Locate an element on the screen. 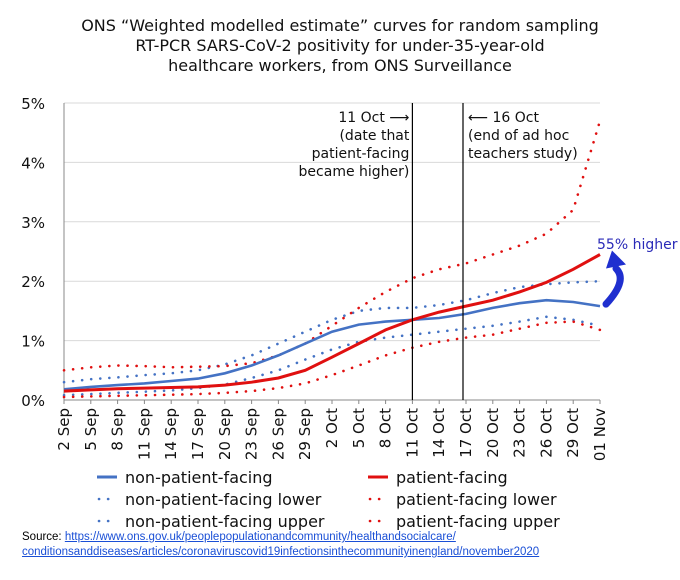 This screenshot has height=580, width=680. series-non-patient-facing is located at coordinates (332, 344).